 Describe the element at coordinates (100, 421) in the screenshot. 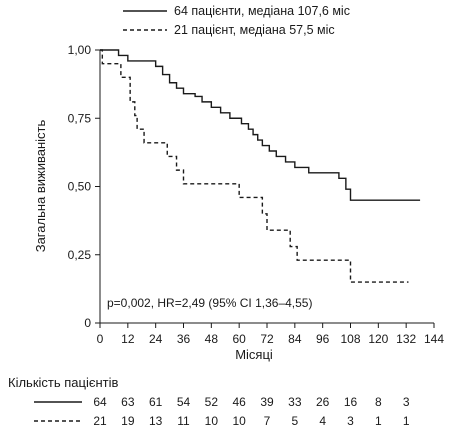

I see `risk-count-dashed: 21` at that location.